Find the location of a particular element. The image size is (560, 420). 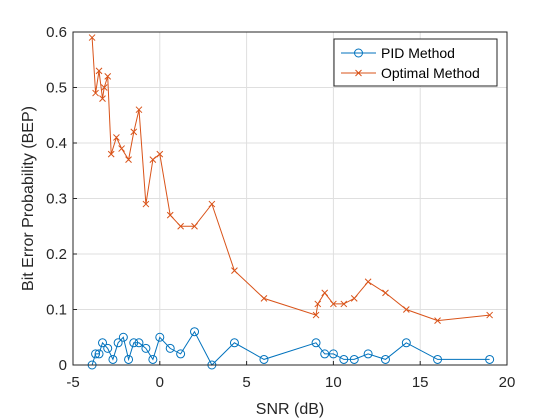

legend: PID Method Optimal Method is located at coordinates (415, 62).